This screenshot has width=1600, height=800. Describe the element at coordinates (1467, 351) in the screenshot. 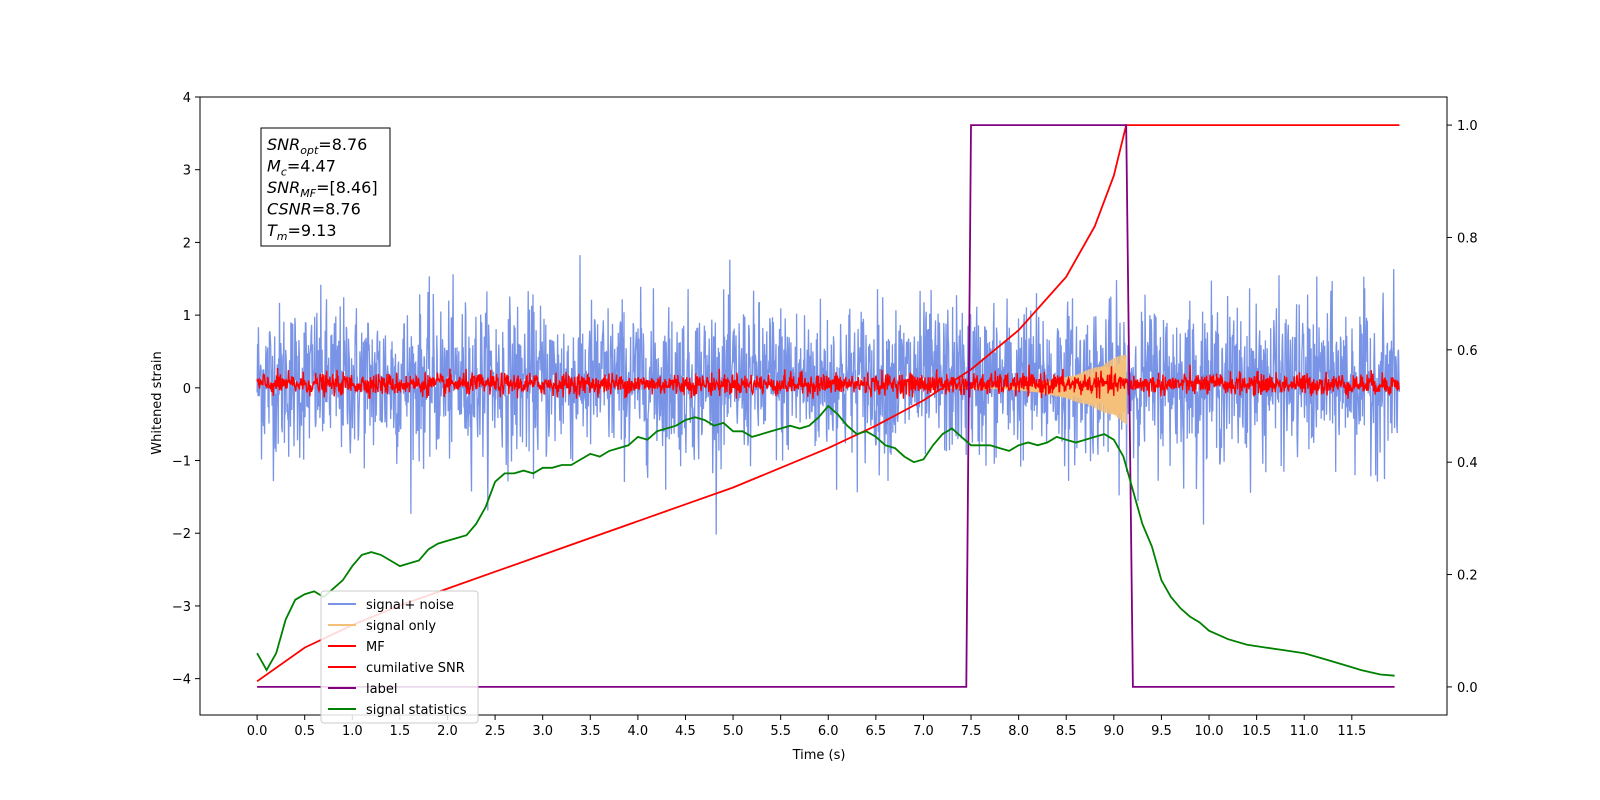

I see `y2-tick-label: 0.6` at that location.